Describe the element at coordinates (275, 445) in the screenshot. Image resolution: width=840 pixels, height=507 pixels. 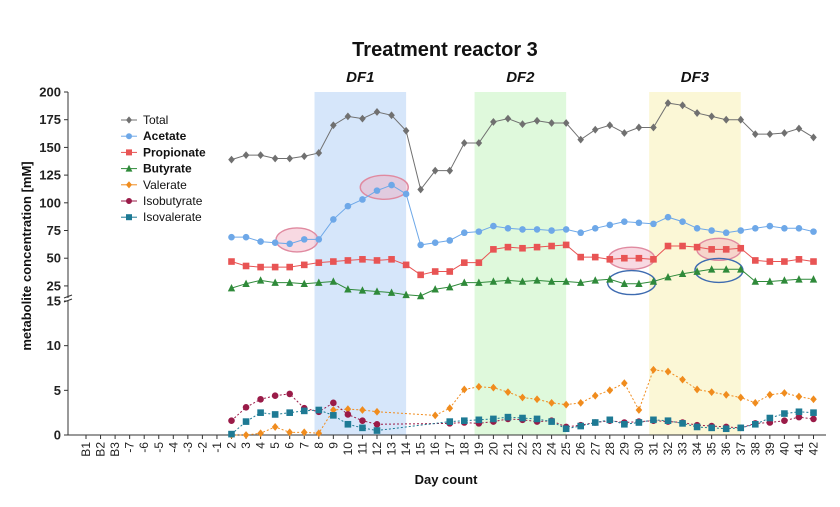
I see `x-tick-label: 5` at that location.